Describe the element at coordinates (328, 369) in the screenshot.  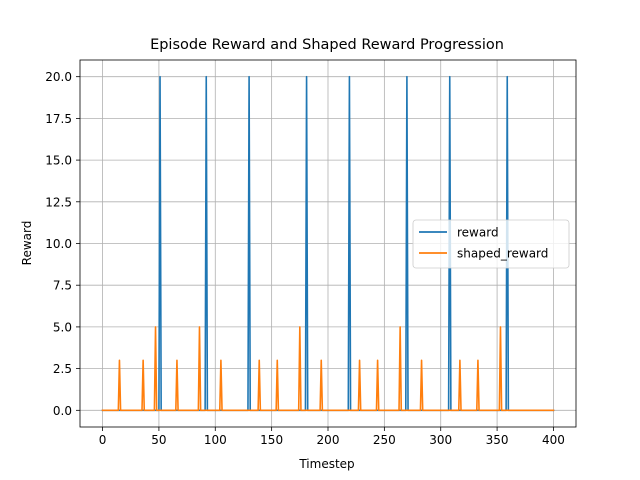
I see `series-line-shaped-reward` at that location.